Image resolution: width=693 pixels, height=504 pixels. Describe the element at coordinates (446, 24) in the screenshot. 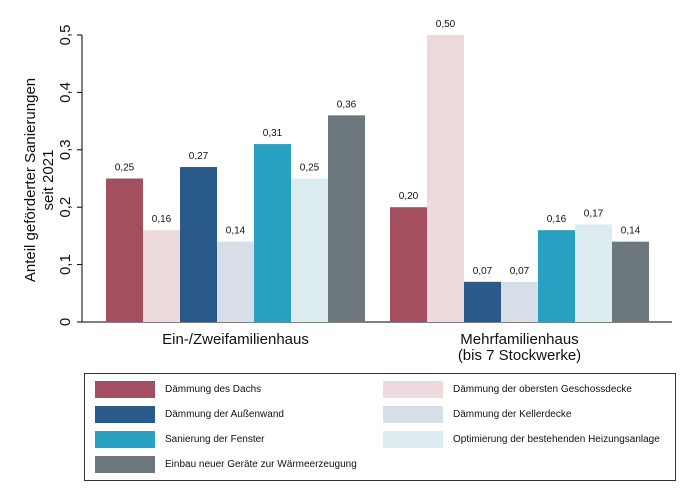

I see `data-label: 0,50` at that location.